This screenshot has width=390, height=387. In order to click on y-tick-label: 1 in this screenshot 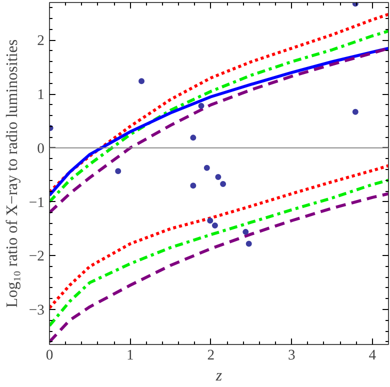, I will do `click(40, 95)`.